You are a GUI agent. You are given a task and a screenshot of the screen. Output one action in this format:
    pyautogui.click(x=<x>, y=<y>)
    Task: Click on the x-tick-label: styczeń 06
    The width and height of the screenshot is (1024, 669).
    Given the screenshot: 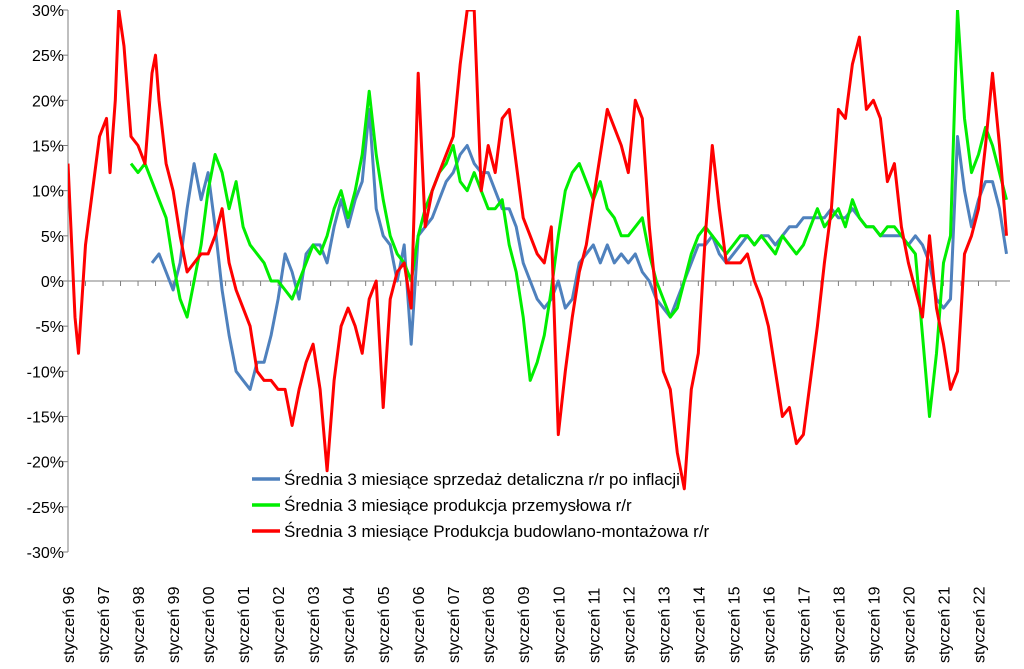 What is the action you would take?
    pyautogui.click(x=419, y=624)
    